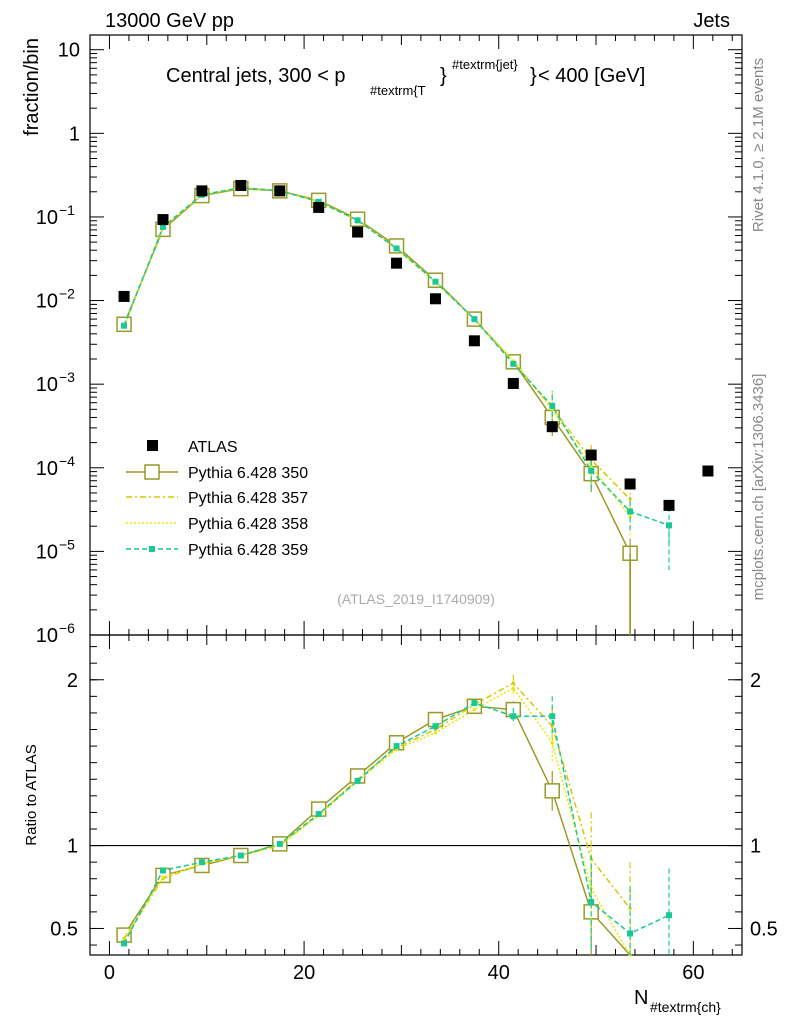  I want to click on ratio-y-tick-label: 2, so click(72, 681).